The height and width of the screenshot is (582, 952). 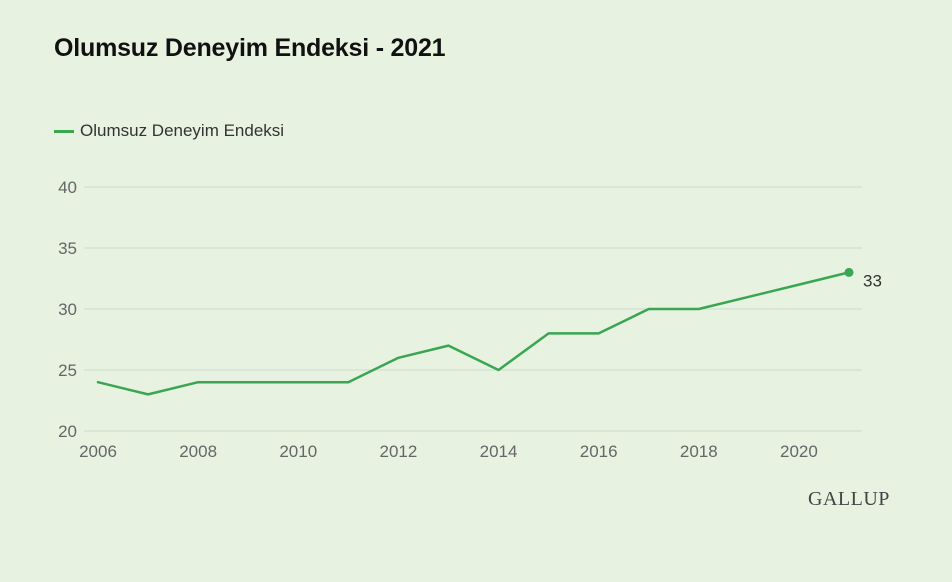 What do you see at coordinates (799, 451) in the screenshot?
I see `x-tick-label: 2020` at bounding box center [799, 451].